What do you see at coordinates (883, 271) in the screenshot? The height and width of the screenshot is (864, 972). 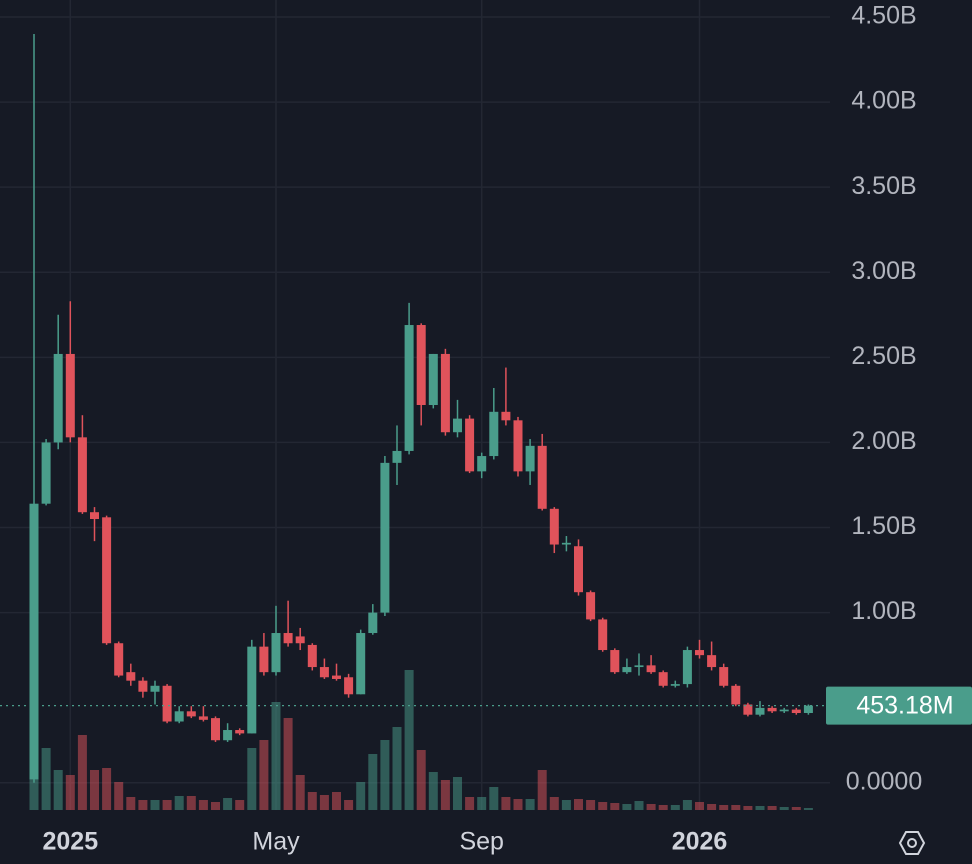 I see `y-tick-label: 3.00B` at bounding box center [883, 271].